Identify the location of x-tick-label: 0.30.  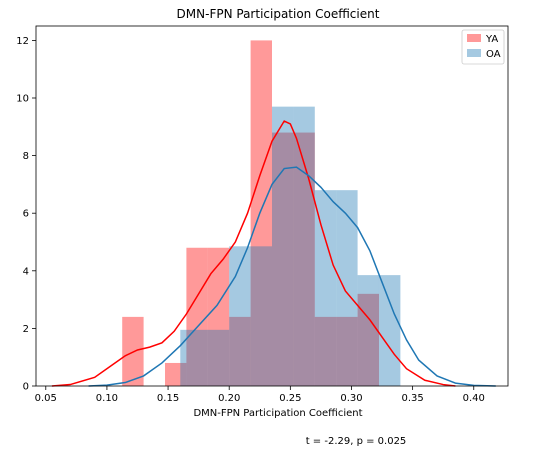
(351, 398).